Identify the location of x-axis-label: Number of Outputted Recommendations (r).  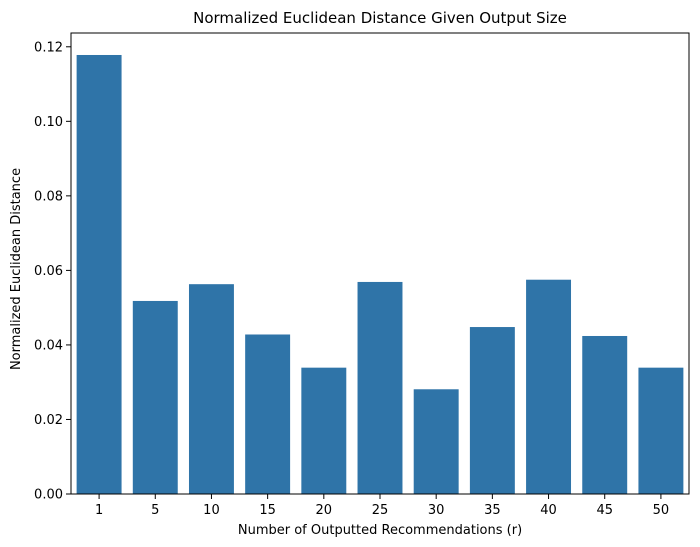
(380, 530).